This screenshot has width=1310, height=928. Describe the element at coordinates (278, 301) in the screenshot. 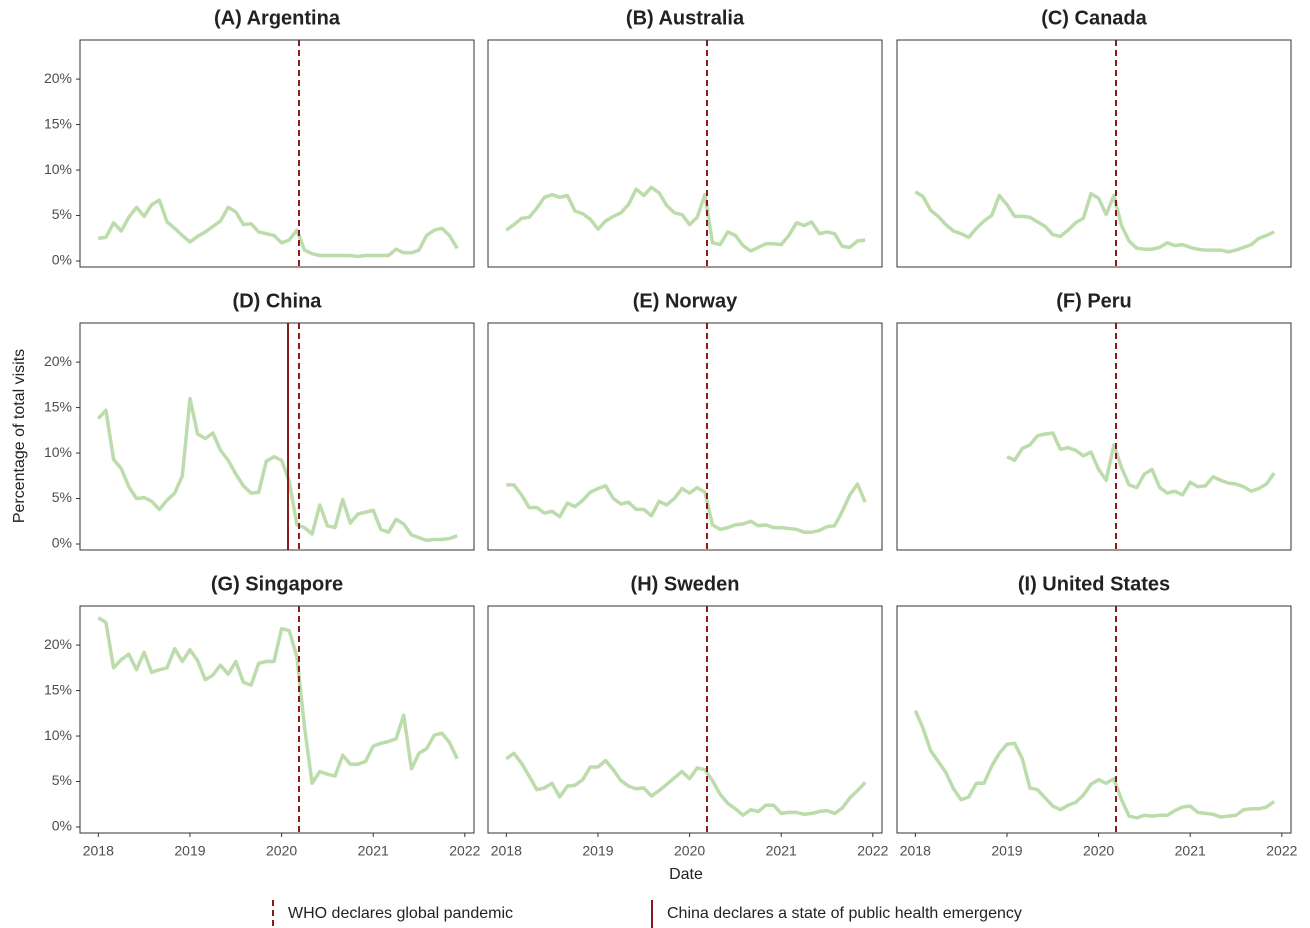

I see `panel-title: (D) China` at that location.